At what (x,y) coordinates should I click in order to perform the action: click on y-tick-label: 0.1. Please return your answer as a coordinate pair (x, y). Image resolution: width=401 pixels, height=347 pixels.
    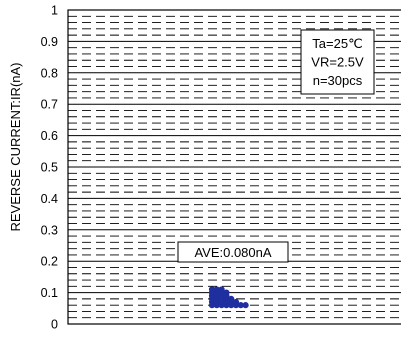
    Looking at the image, I should click on (49, 293).